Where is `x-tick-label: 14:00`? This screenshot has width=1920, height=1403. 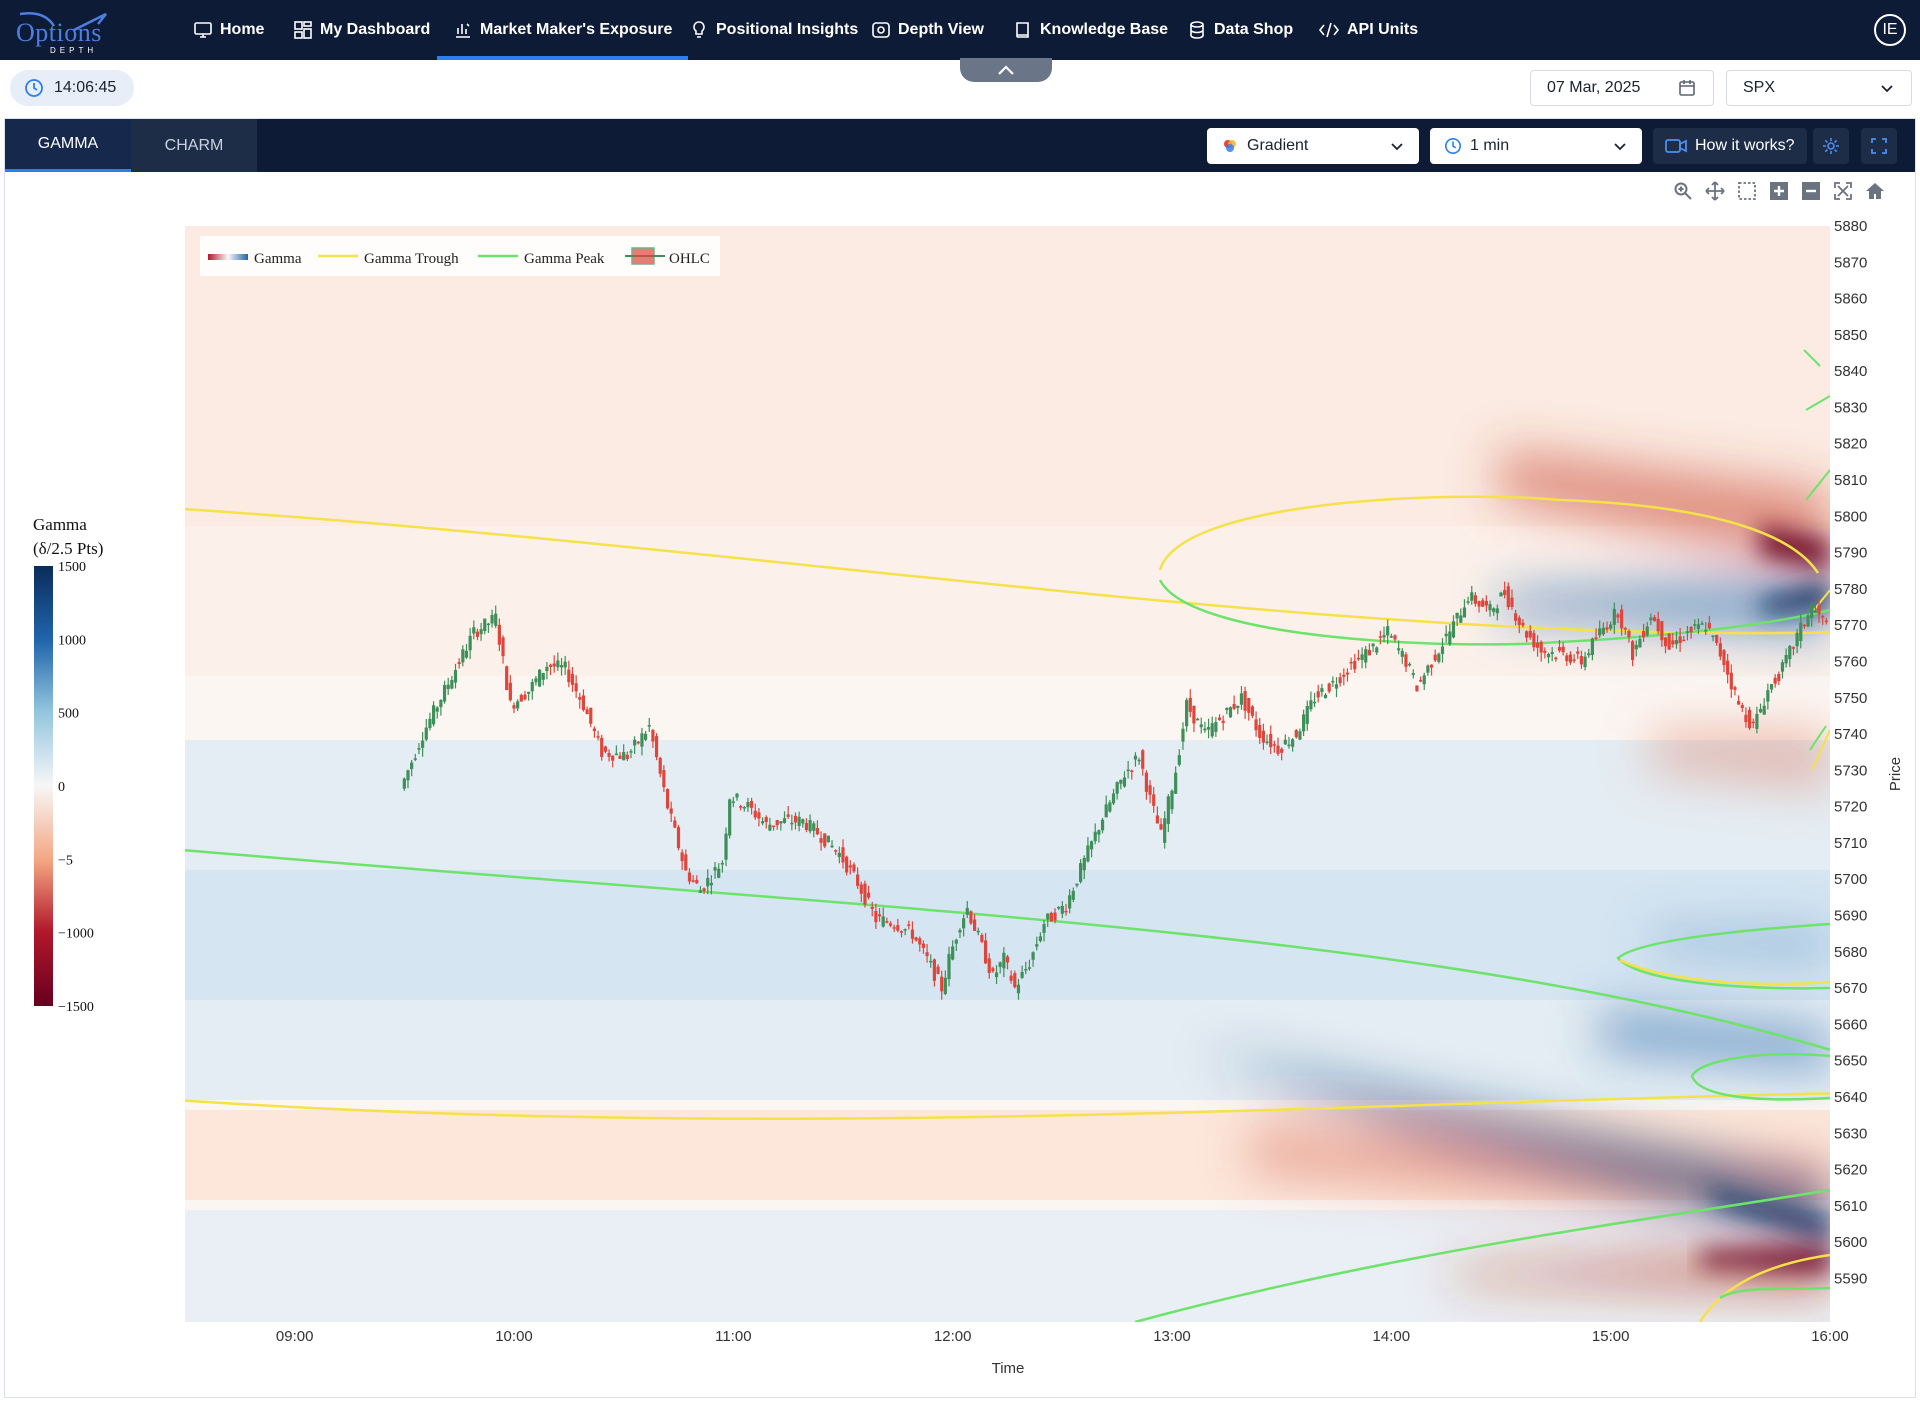
x-tick-label: 14:00 is located at coordinates (1392, 1336).